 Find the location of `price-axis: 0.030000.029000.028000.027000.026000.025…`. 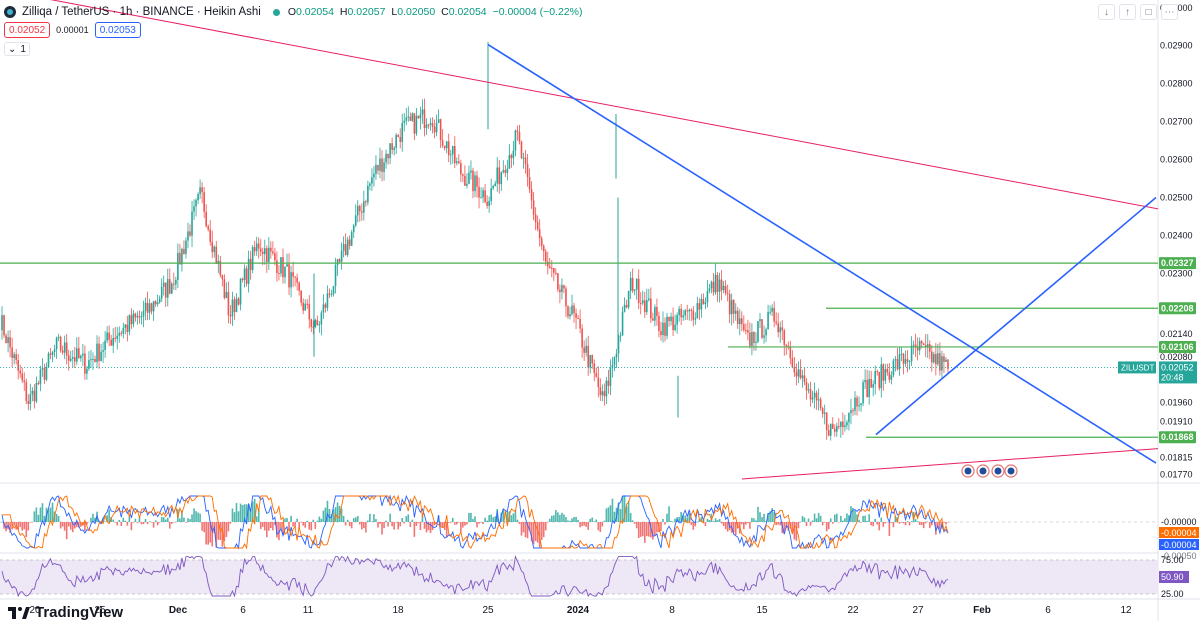

price-axis: 0.030000.029000.028000.027000.026000.025… is located at coordinates (1158, 301).